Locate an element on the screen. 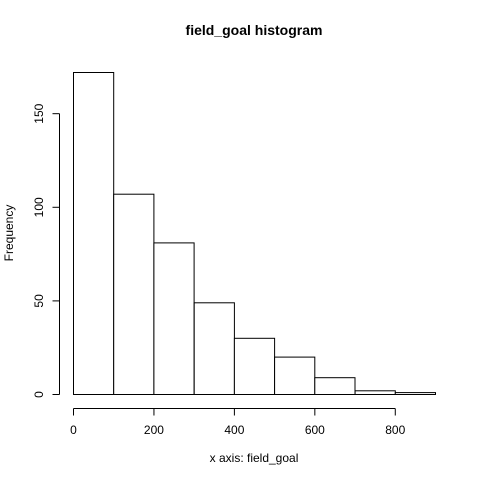 This screenshot has height=480, width=480. y-axis: 0 50 100 150 is located at coordinates (46, 250).